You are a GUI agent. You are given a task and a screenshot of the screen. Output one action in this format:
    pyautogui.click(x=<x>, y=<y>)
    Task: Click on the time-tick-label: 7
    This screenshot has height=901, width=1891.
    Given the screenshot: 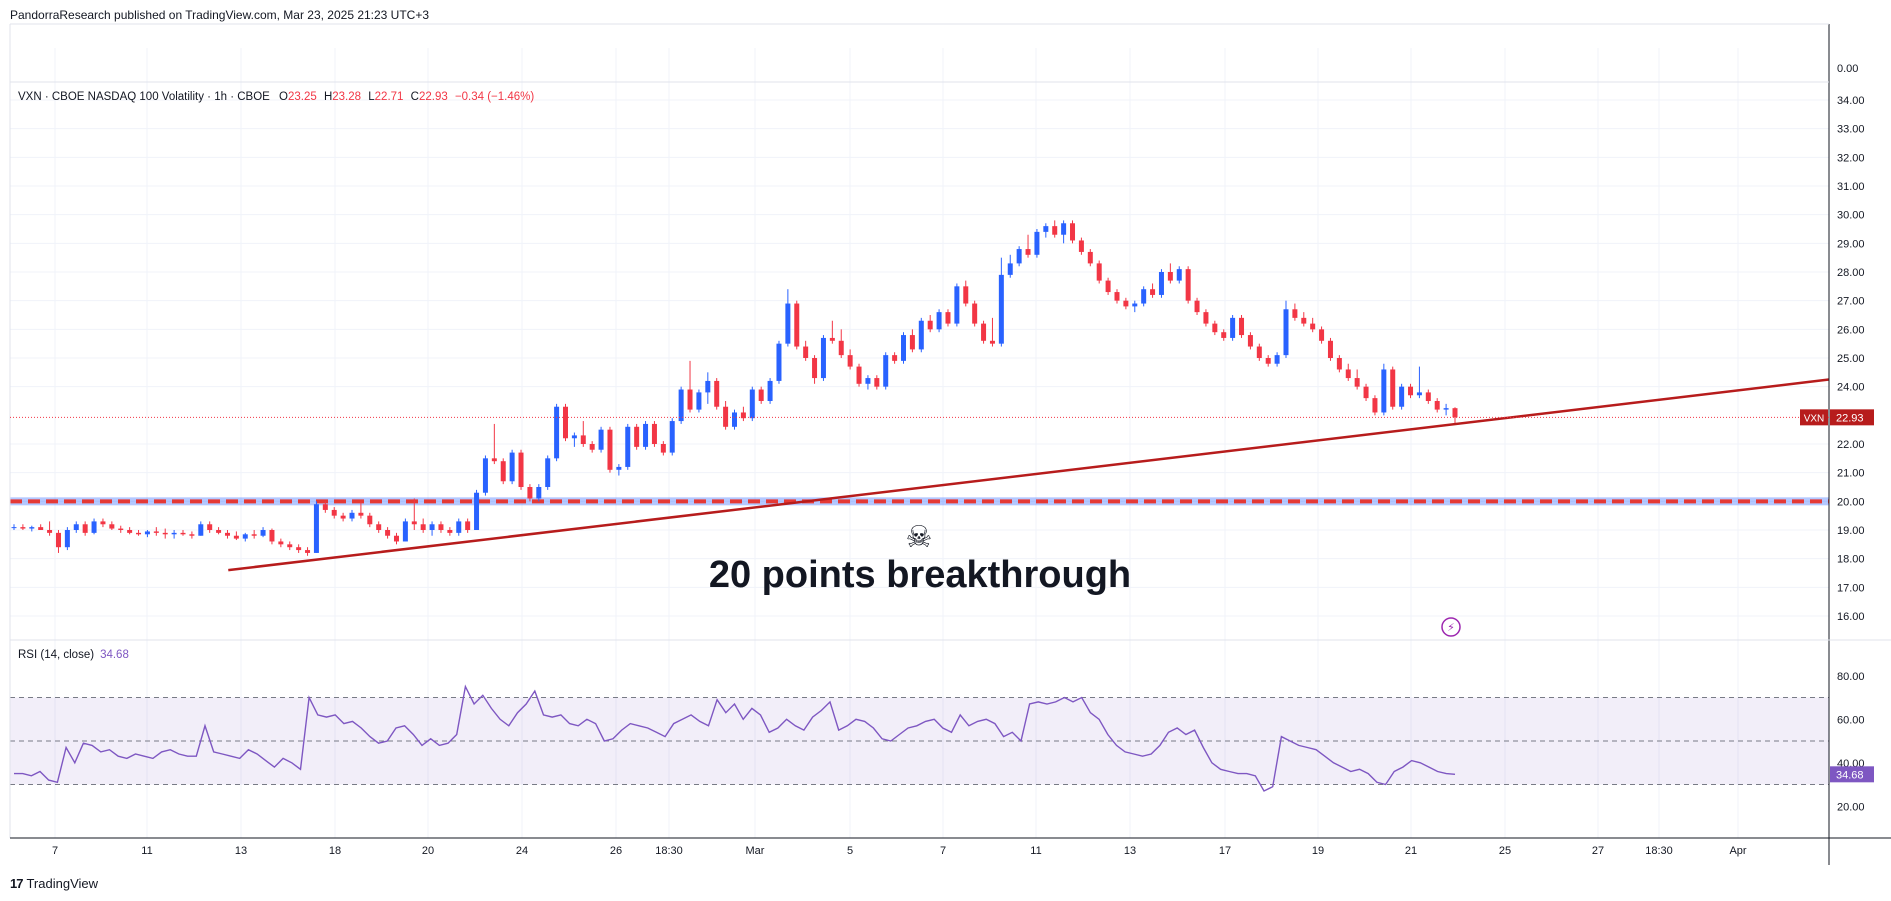 What is the action you would take?
    pyautogui.click(x=55, y=851)
    